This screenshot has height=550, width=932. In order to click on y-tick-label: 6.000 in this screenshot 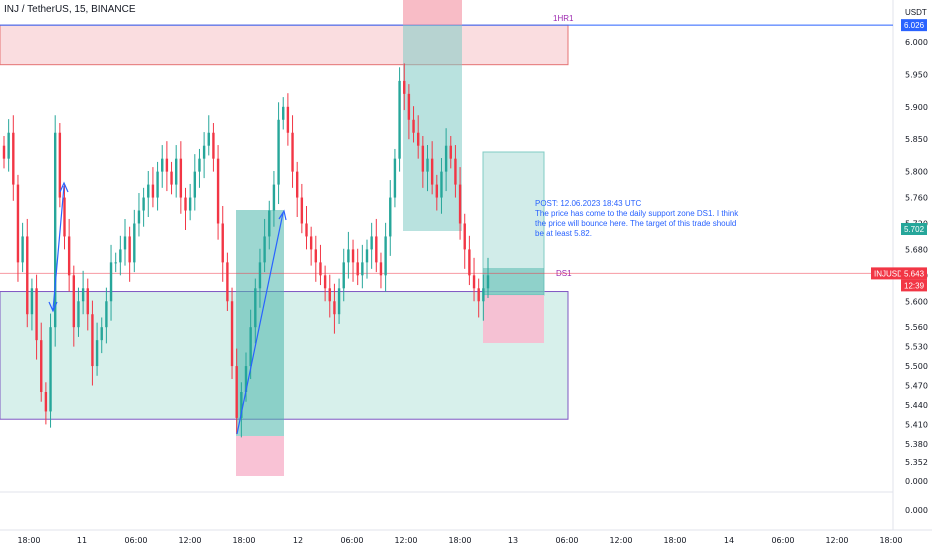, I will do `click(916, 42)`.